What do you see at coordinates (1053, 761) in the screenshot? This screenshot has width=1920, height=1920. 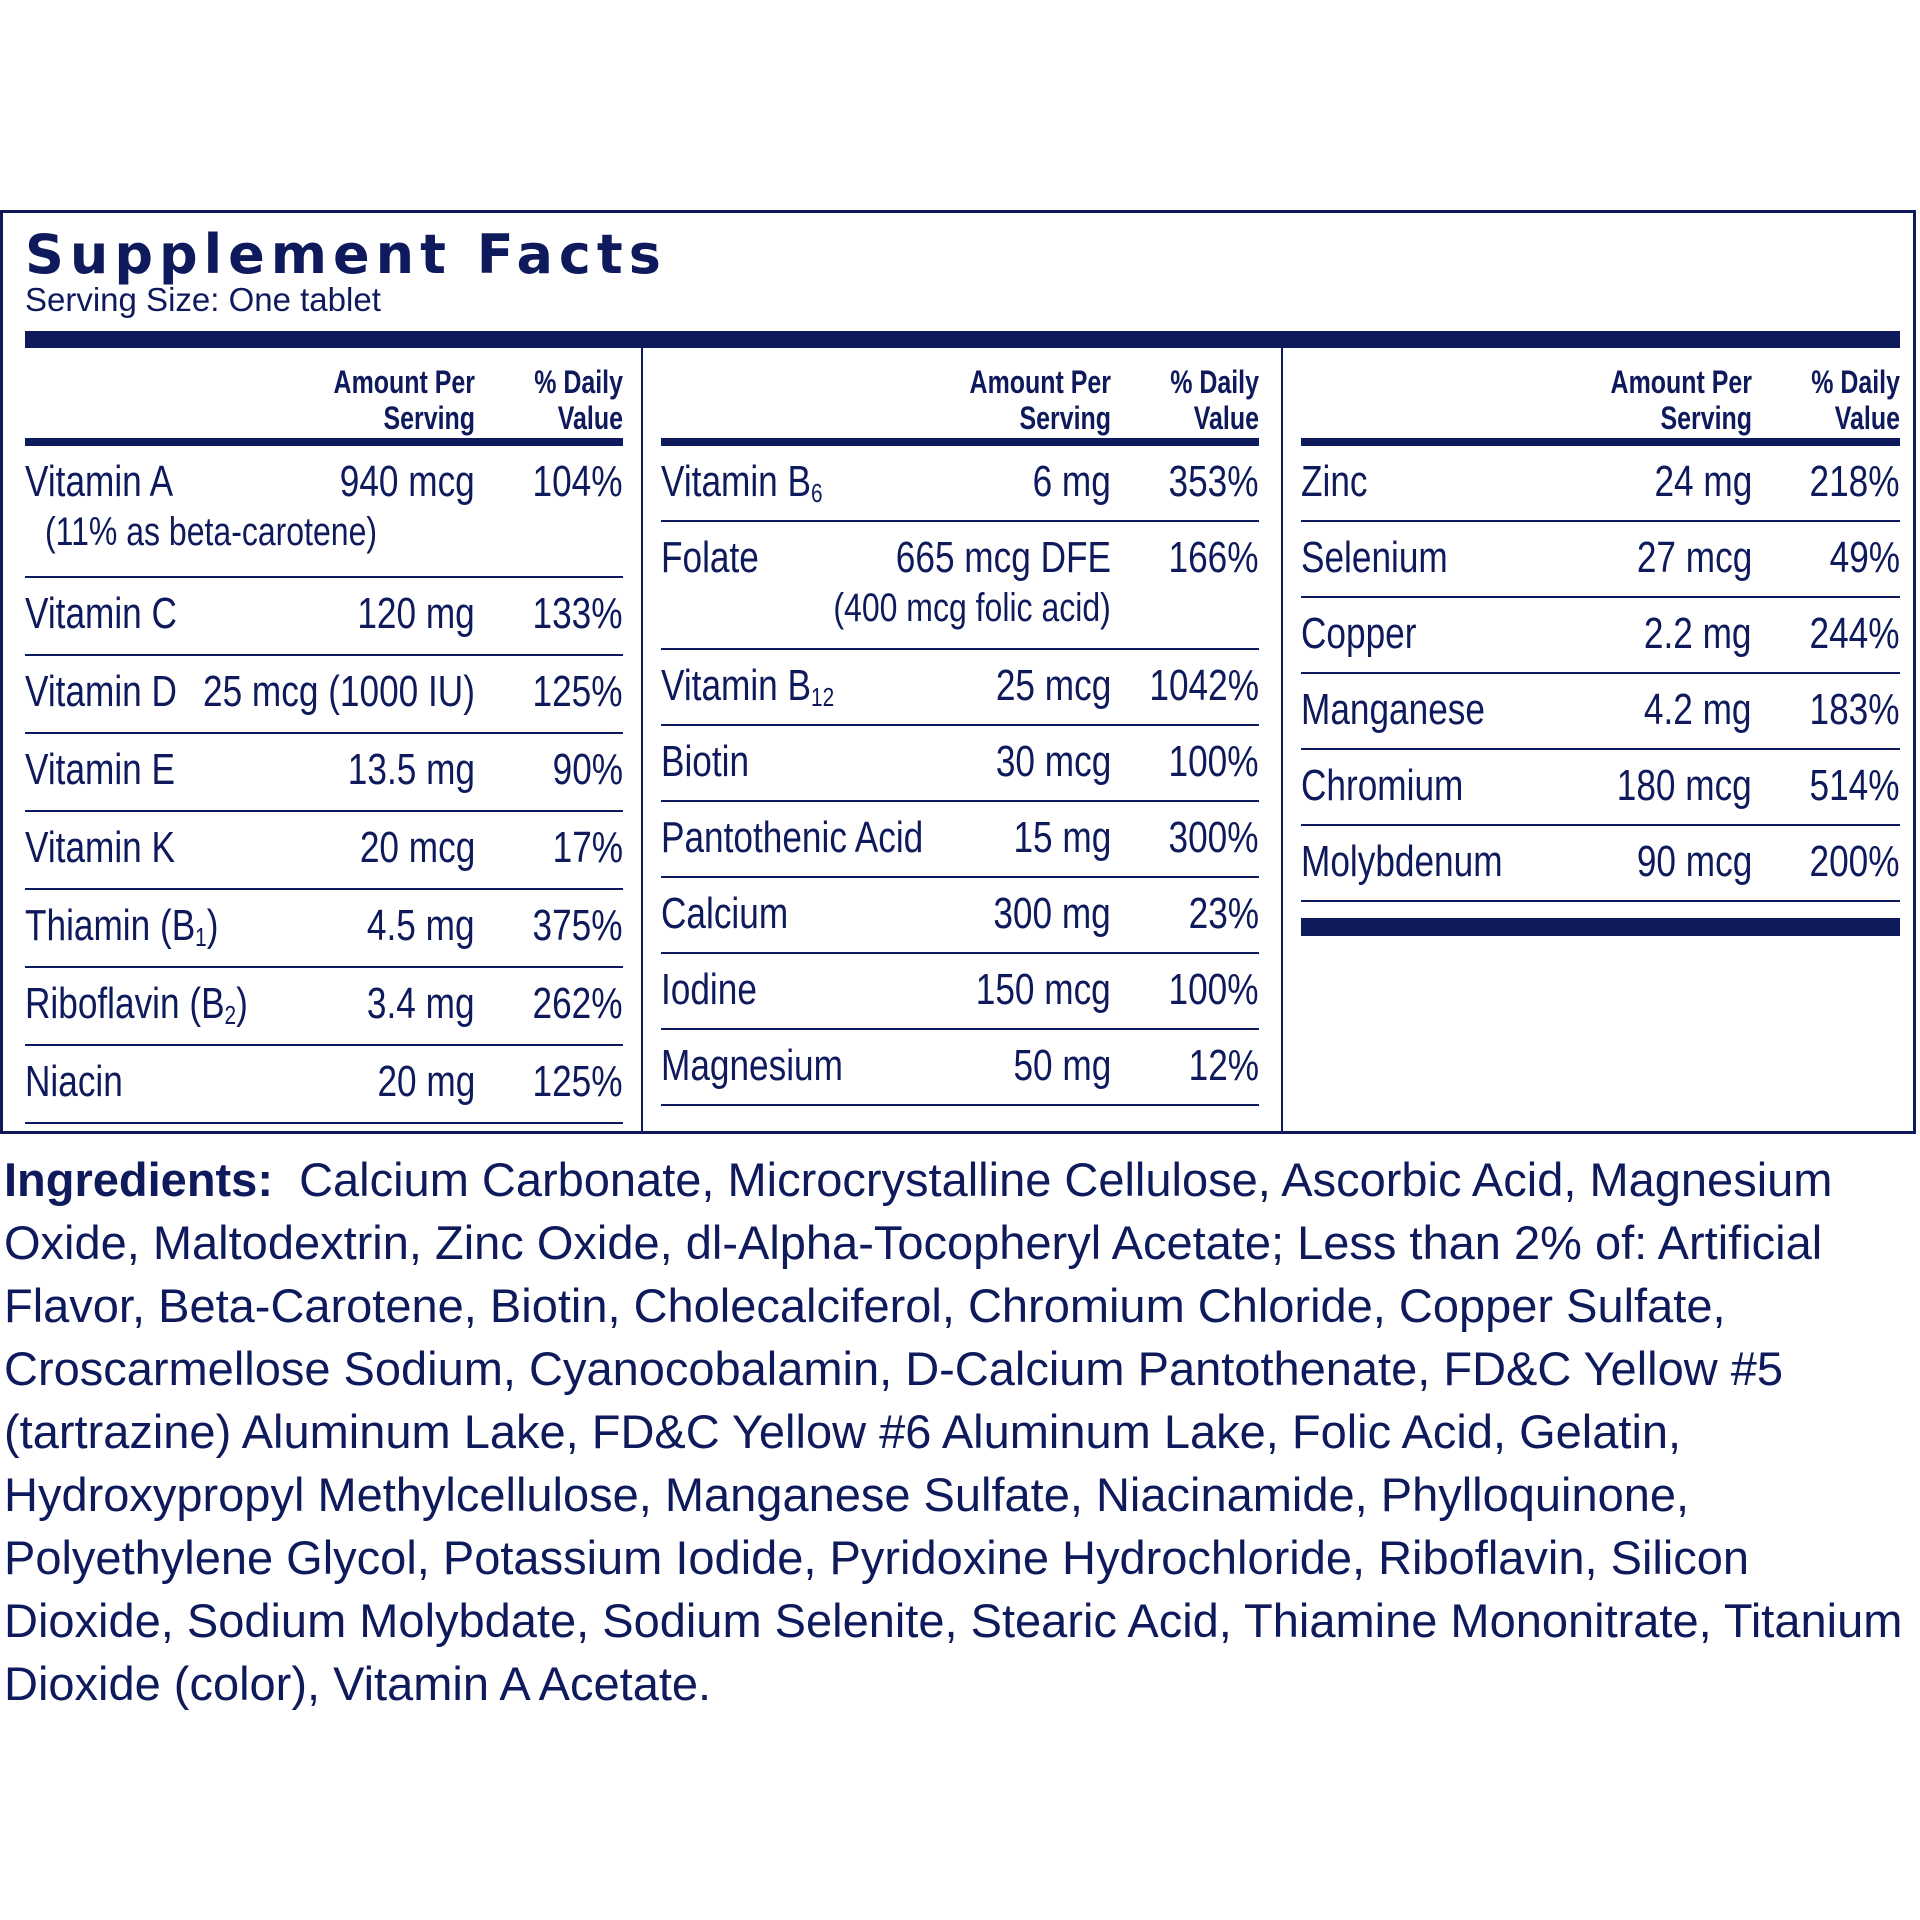 I see `nutrient-amount: 30 mcg` at bounding box center [1053, 761].